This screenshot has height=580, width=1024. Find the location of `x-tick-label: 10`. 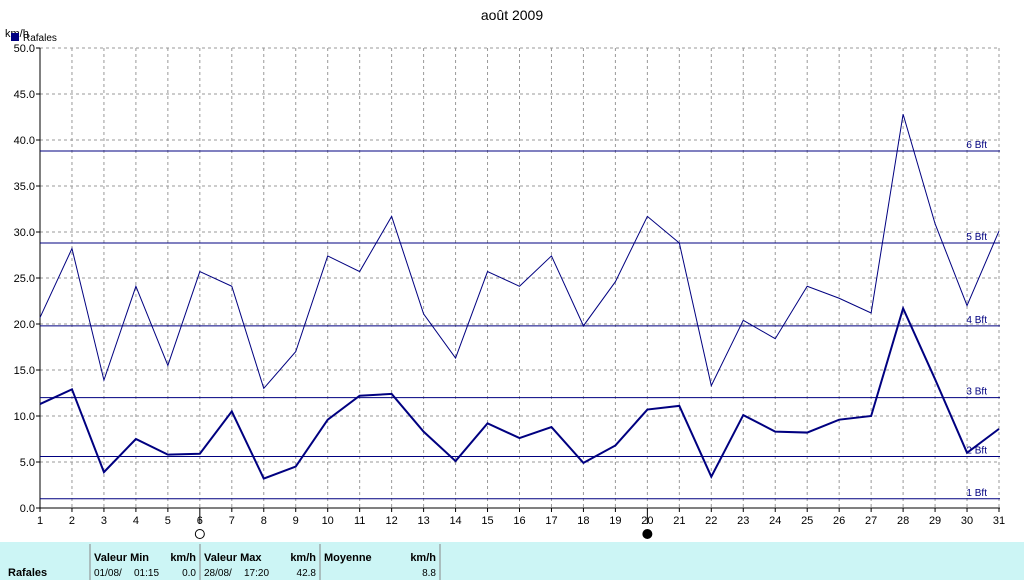

x-tick-label: 10 is located at coordinates (328, 521).